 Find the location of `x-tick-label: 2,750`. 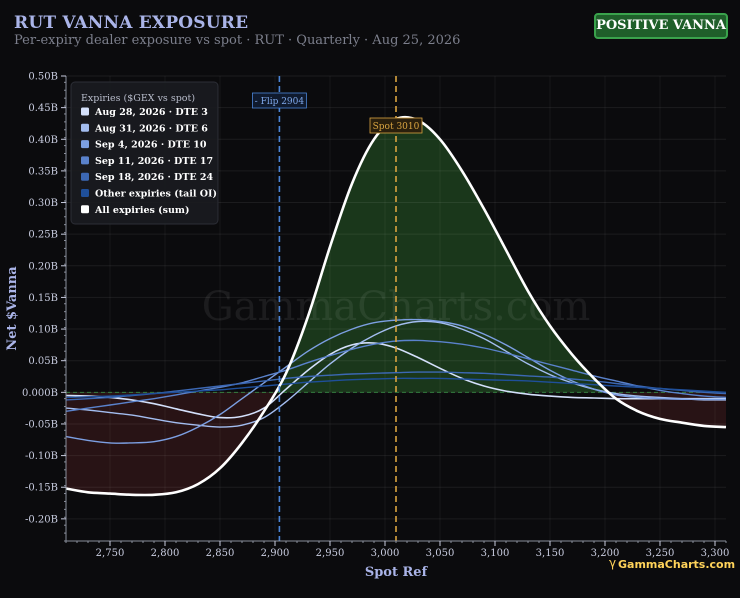

x-tick-label: 2,750 is located at coordinates (110, 553).